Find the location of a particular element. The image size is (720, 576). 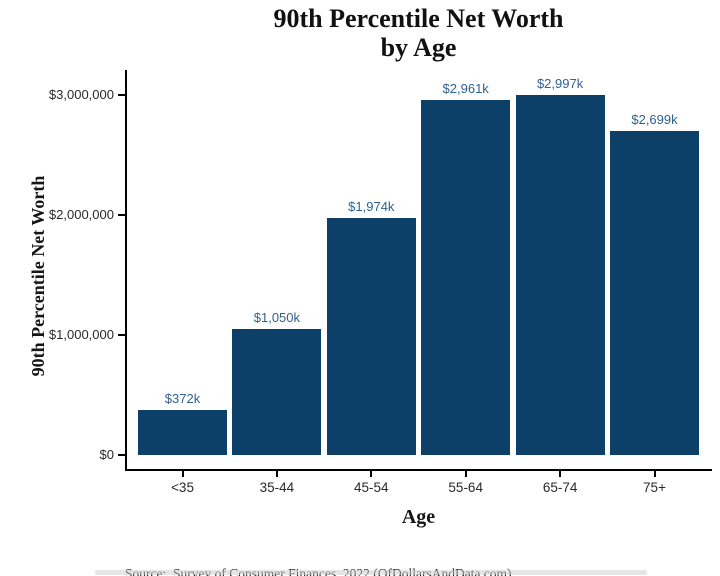

y-tick-label: $1,000,000 is located at coordinates (81, 334).